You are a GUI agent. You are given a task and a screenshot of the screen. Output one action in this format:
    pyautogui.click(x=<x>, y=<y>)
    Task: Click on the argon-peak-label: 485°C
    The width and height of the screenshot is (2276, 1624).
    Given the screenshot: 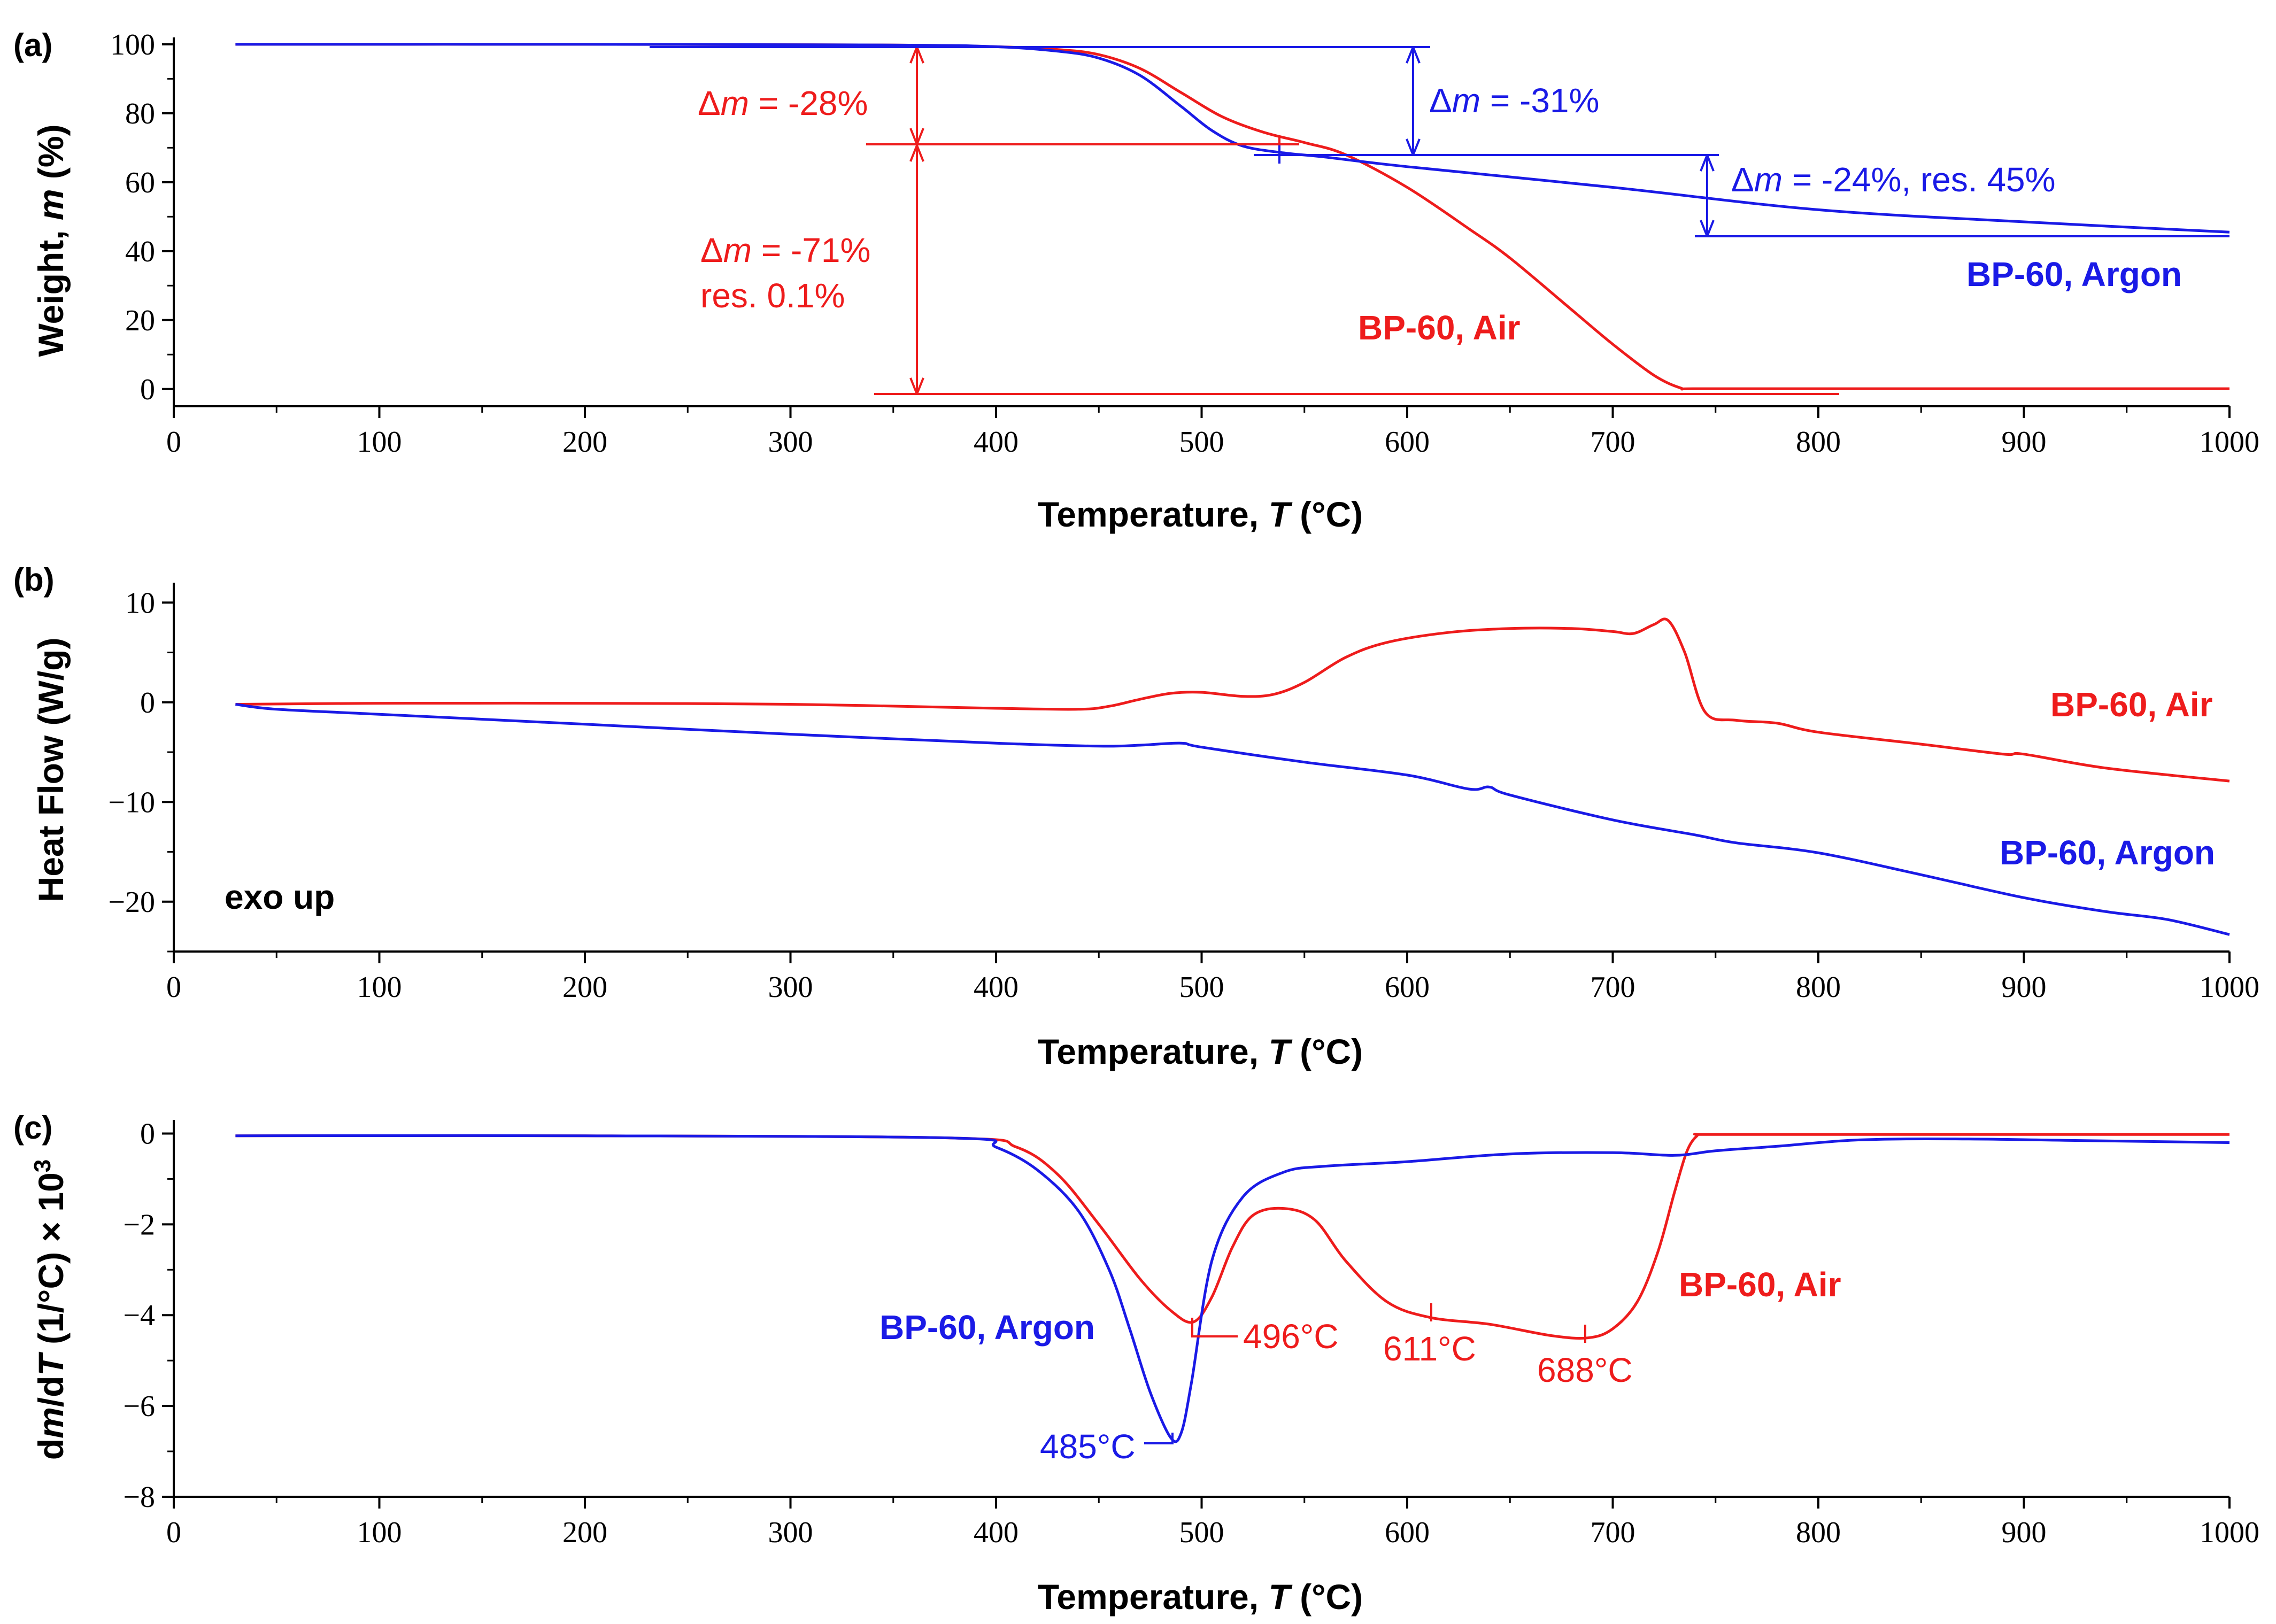 What is the action you would take?
    pyautogui.click(x=1088, y=1446)
    